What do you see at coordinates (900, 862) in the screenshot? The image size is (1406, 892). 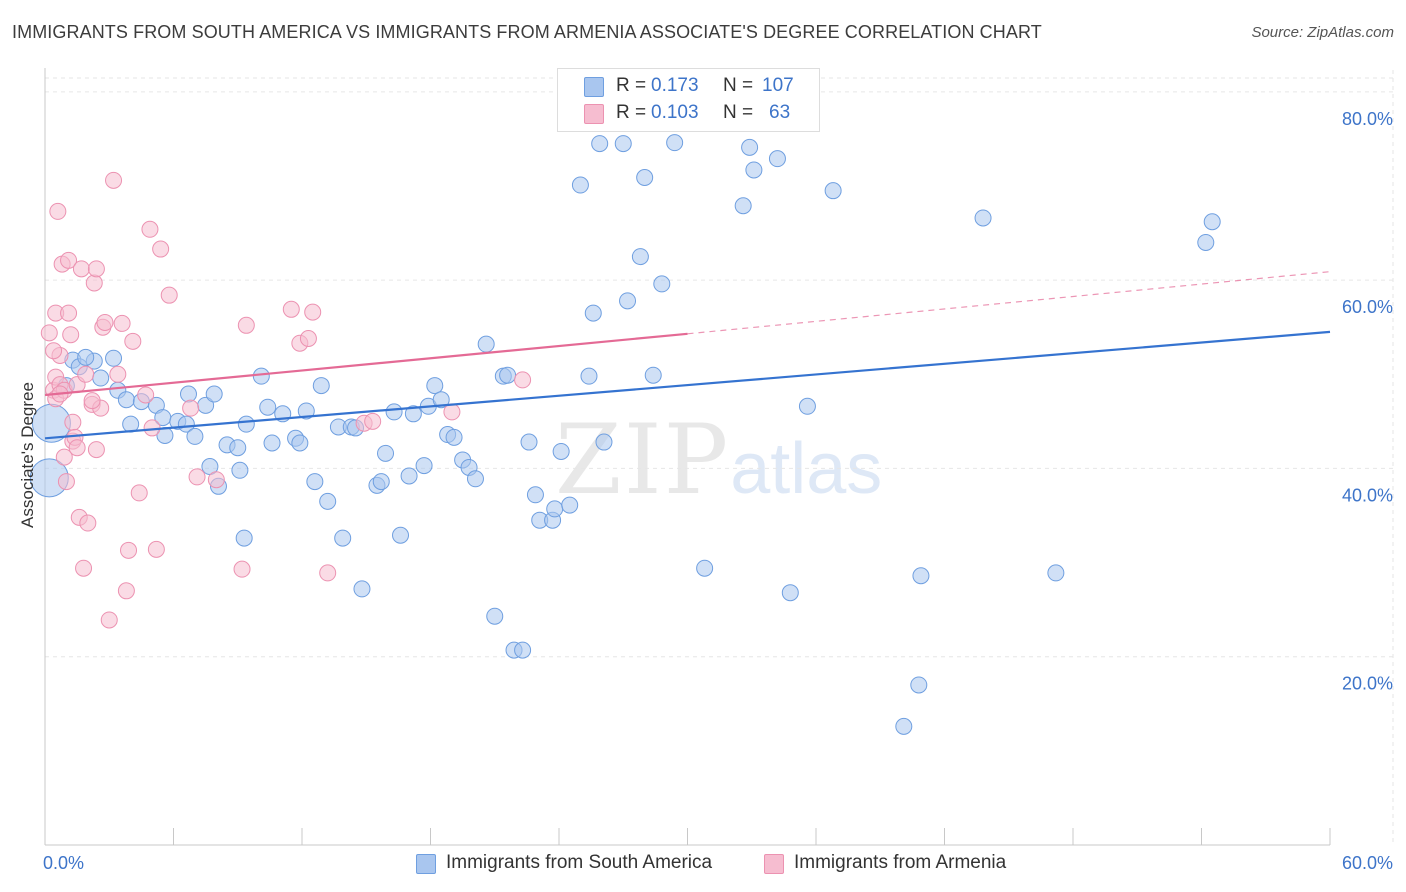 I see `legend-label: Immigrants from Armenia` at bounding box center [900, 862].